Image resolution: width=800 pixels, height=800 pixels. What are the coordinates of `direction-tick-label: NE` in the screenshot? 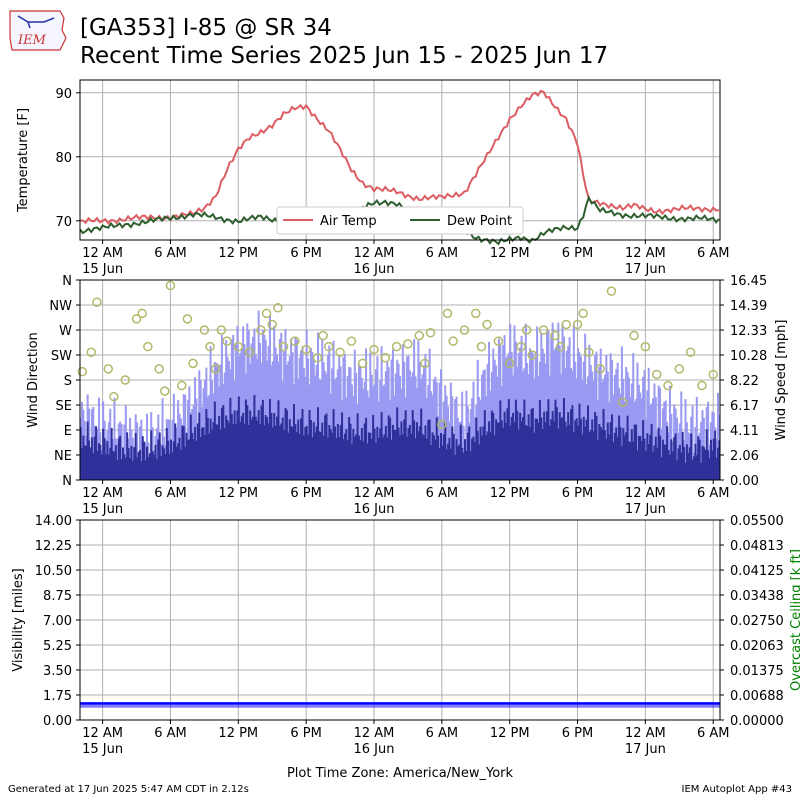 It's located at (63, 456).